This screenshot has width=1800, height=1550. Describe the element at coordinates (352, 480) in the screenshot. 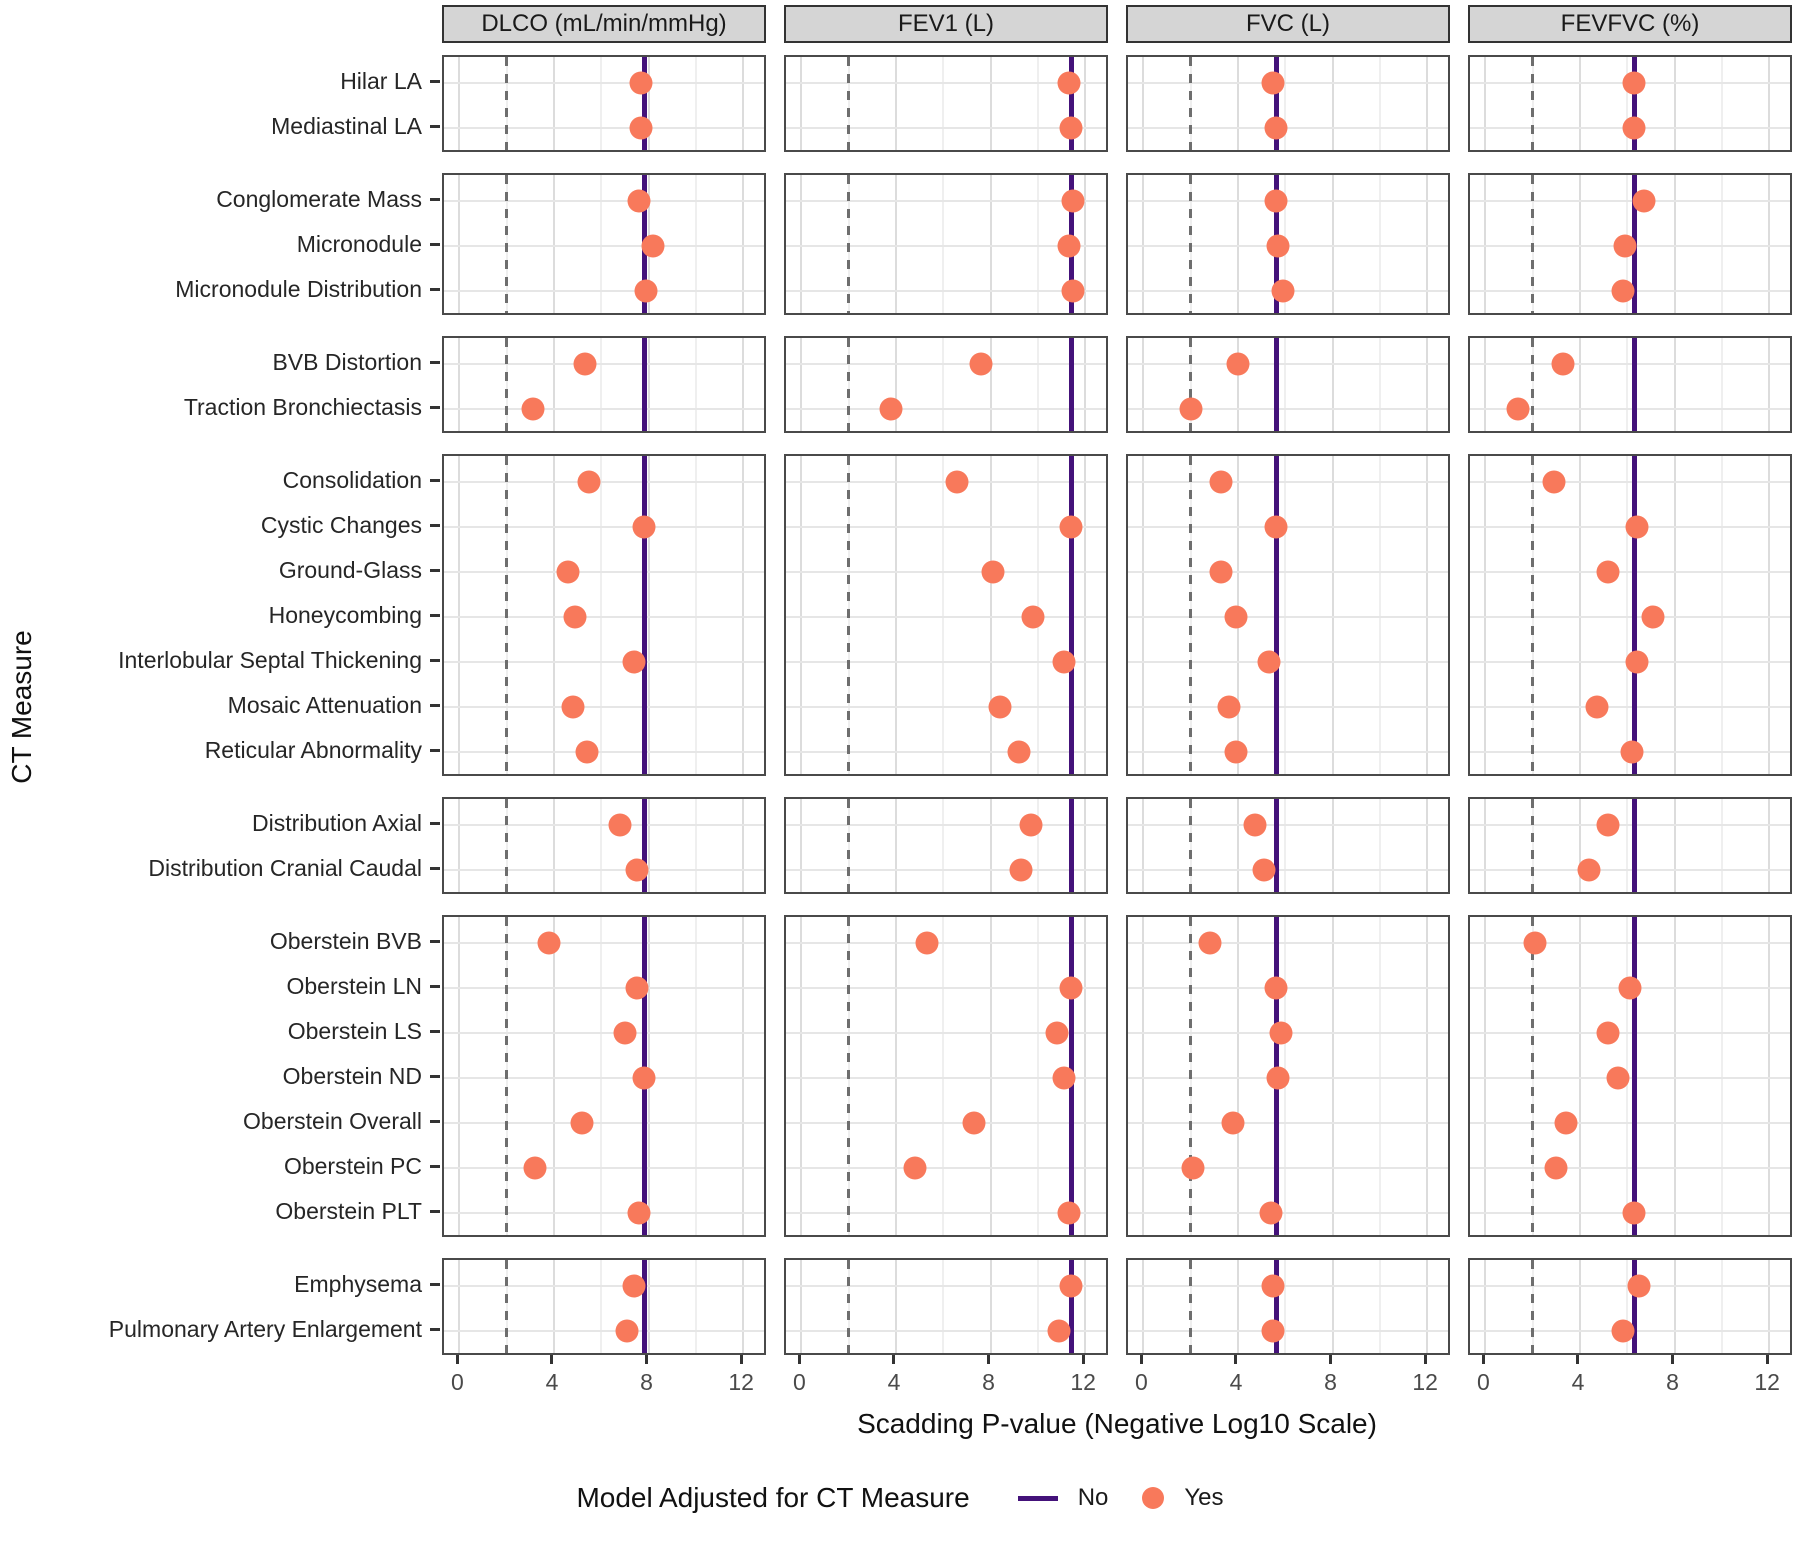

I see `row-label: Consolidation` at that location.